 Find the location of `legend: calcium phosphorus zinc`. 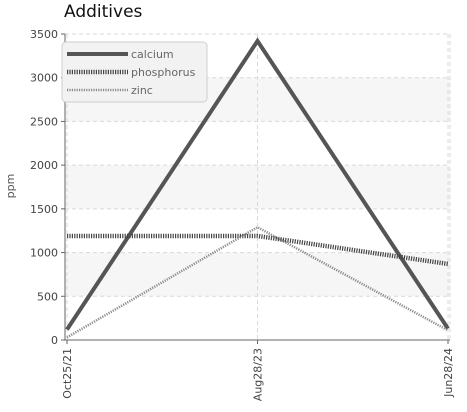

legend: calcium phosphorus zinc is located at coordinates (134, 72).